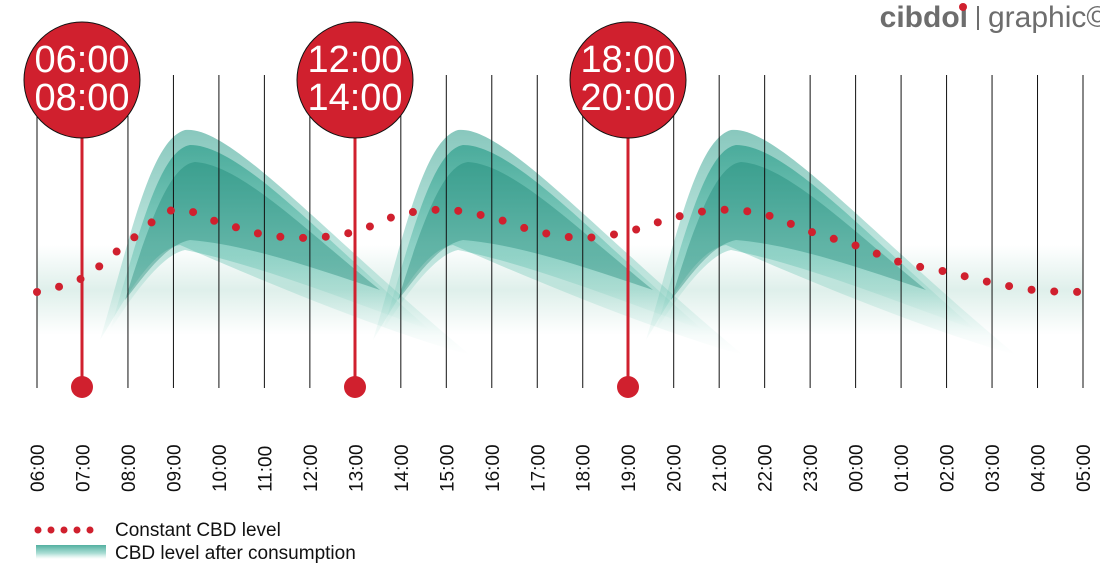  I want to click on x-tick-label: 18:00, so click(584, 468).